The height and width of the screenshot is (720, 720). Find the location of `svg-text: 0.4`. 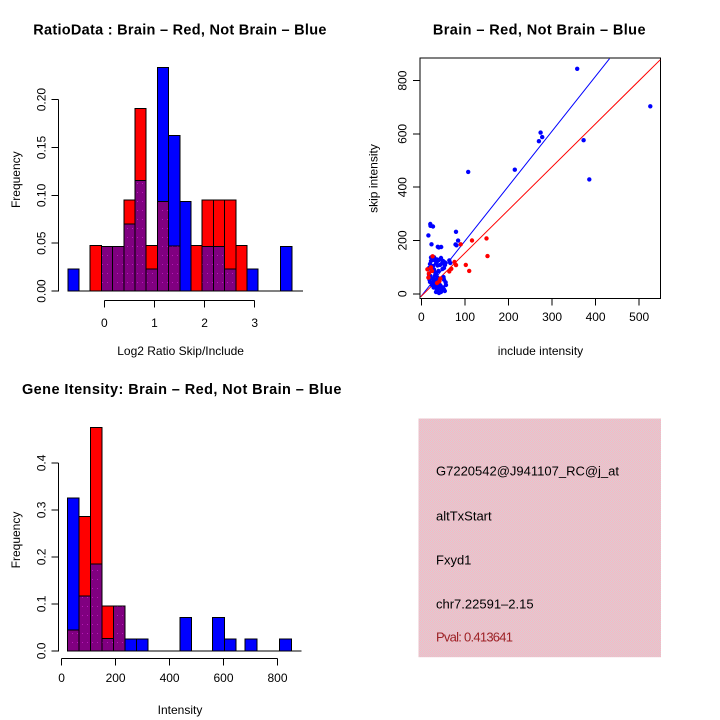

svg-text: 0.4 is located at coordinates (42, 462).